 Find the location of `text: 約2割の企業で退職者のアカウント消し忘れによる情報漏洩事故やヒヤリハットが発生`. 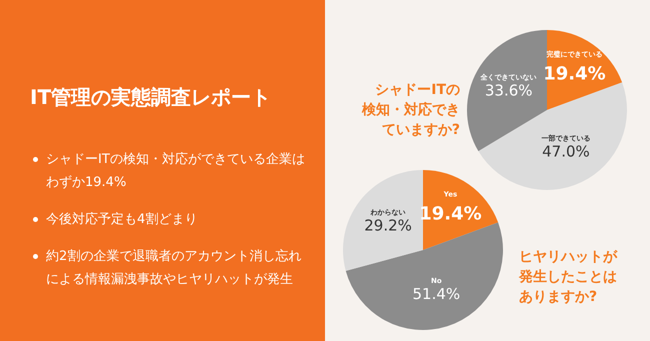

text: 約2割の企業で退職者のアカウント消し忘れによる情報漏洩事故やヒヤリハットが発生 is located at coordinates (173, 268).